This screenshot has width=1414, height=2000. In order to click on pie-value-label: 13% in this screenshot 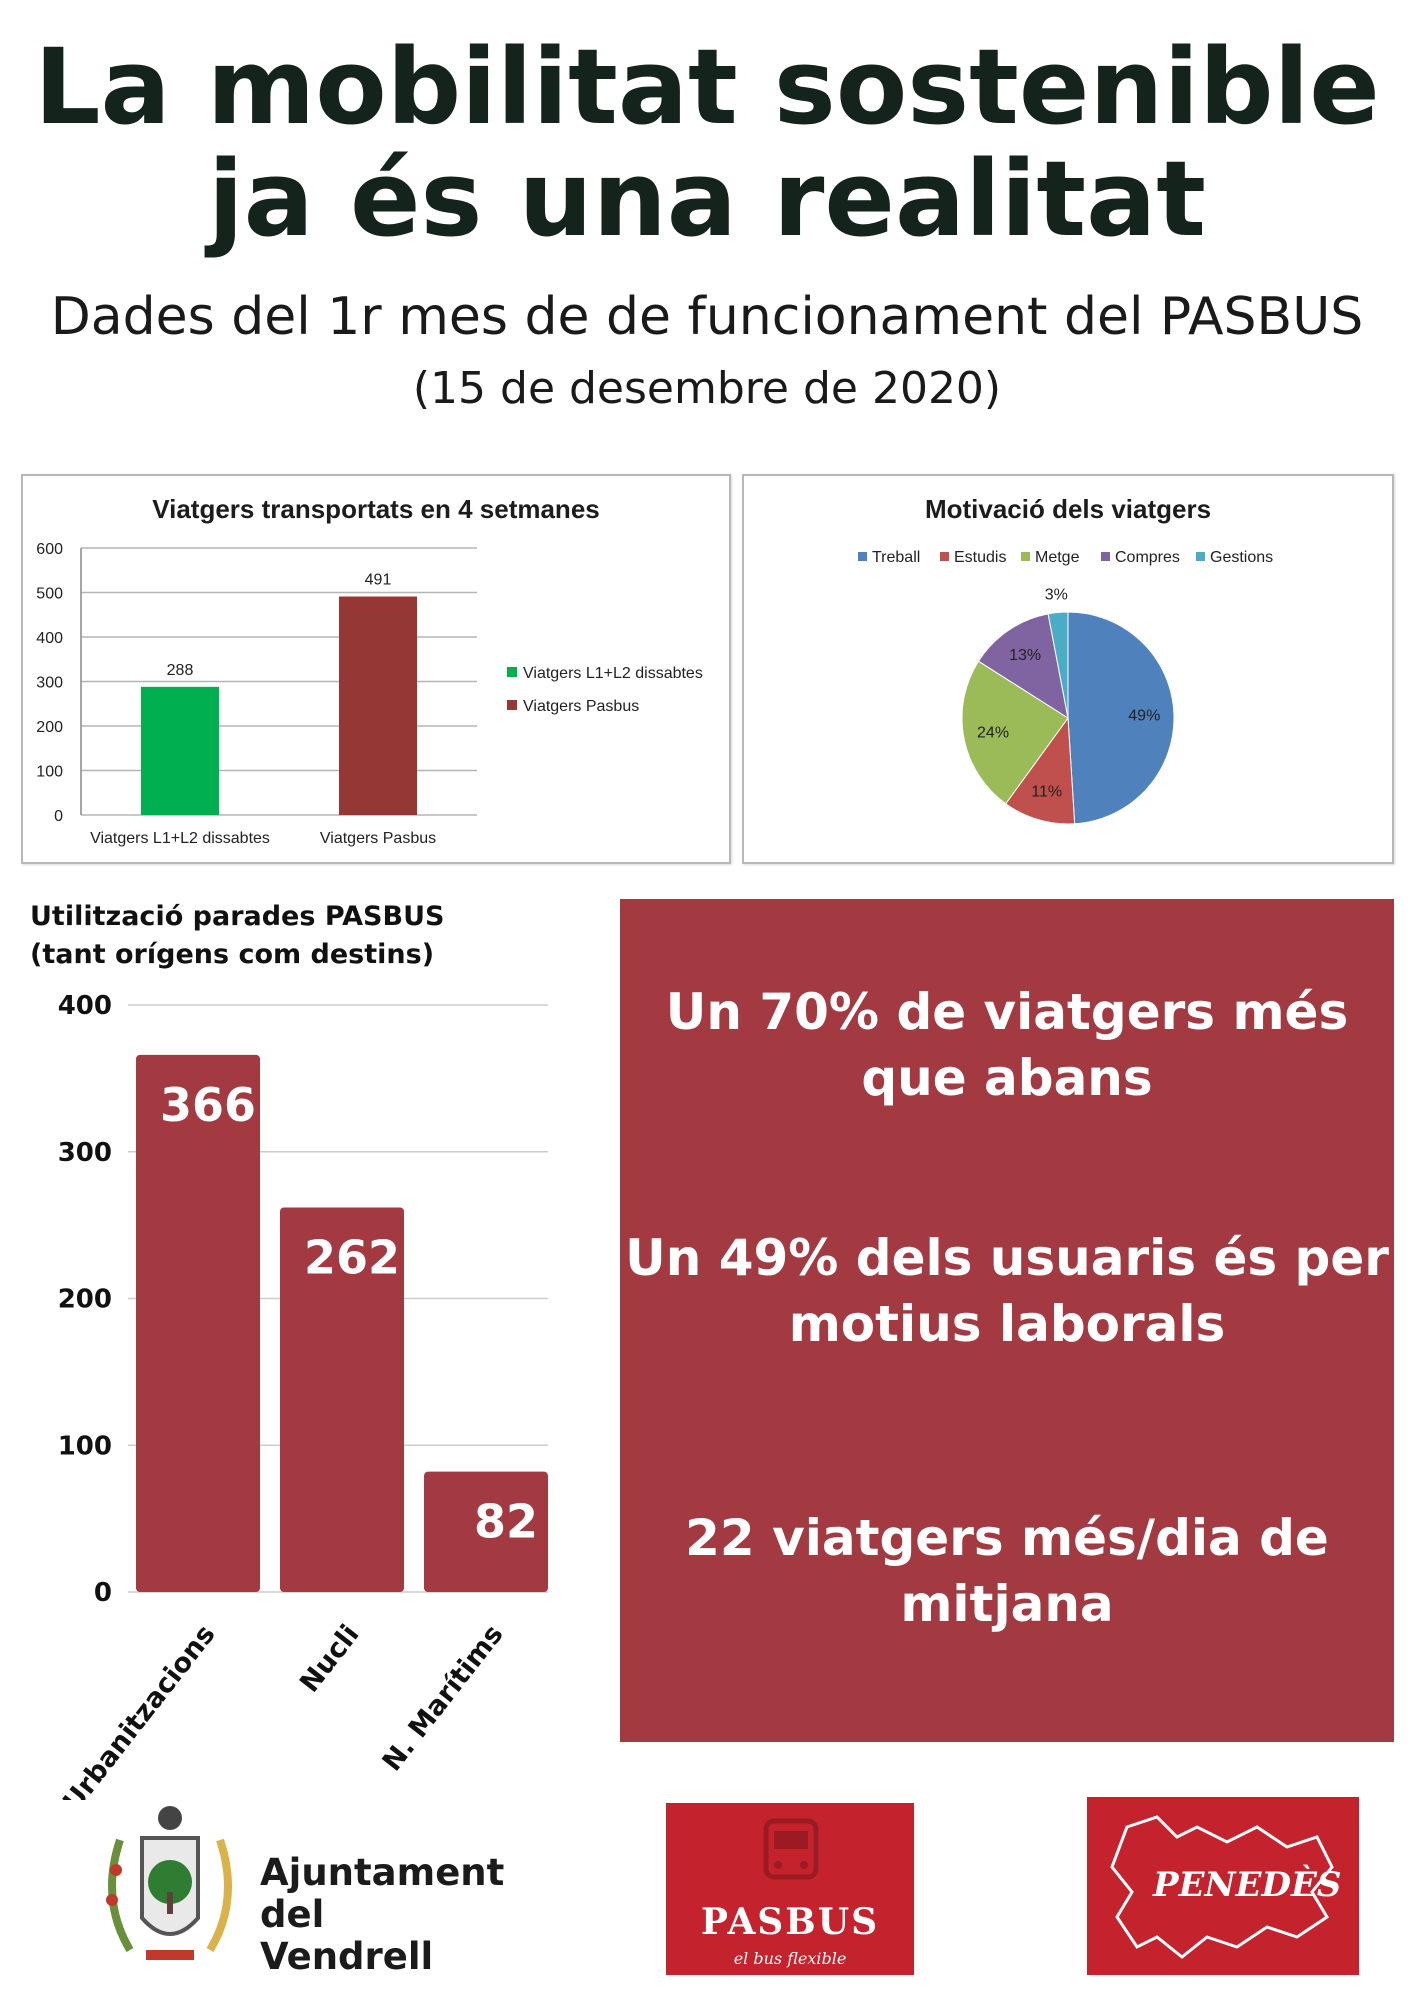, I will do `click(1025, 655)`.